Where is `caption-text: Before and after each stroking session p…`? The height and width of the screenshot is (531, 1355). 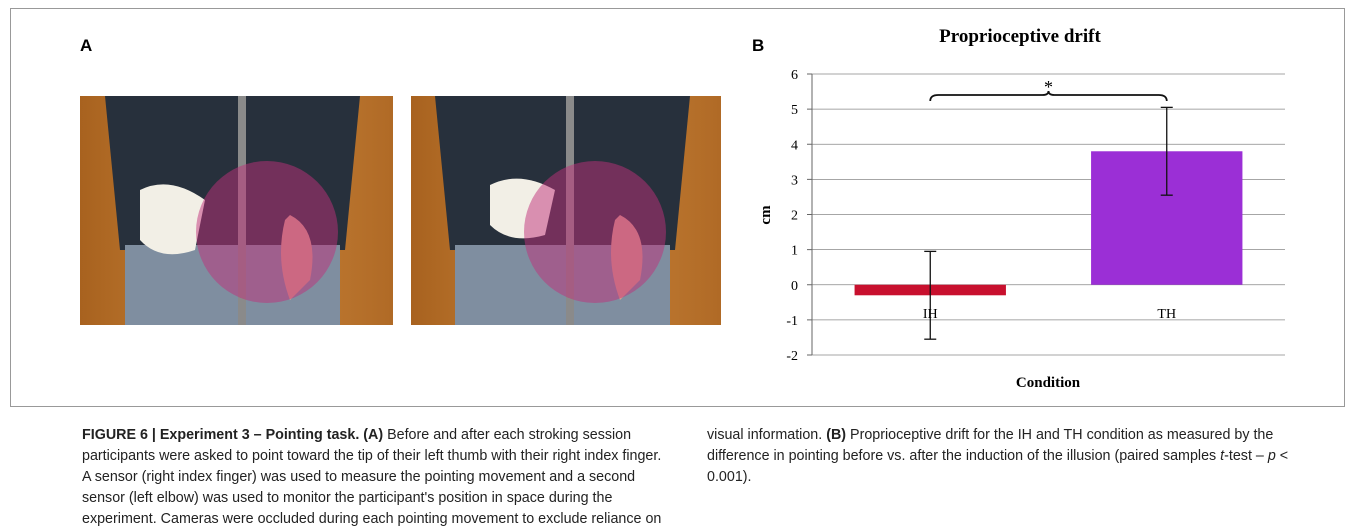
caption-text: Before and after each stroking session p… is located at coordinates (454, 477).